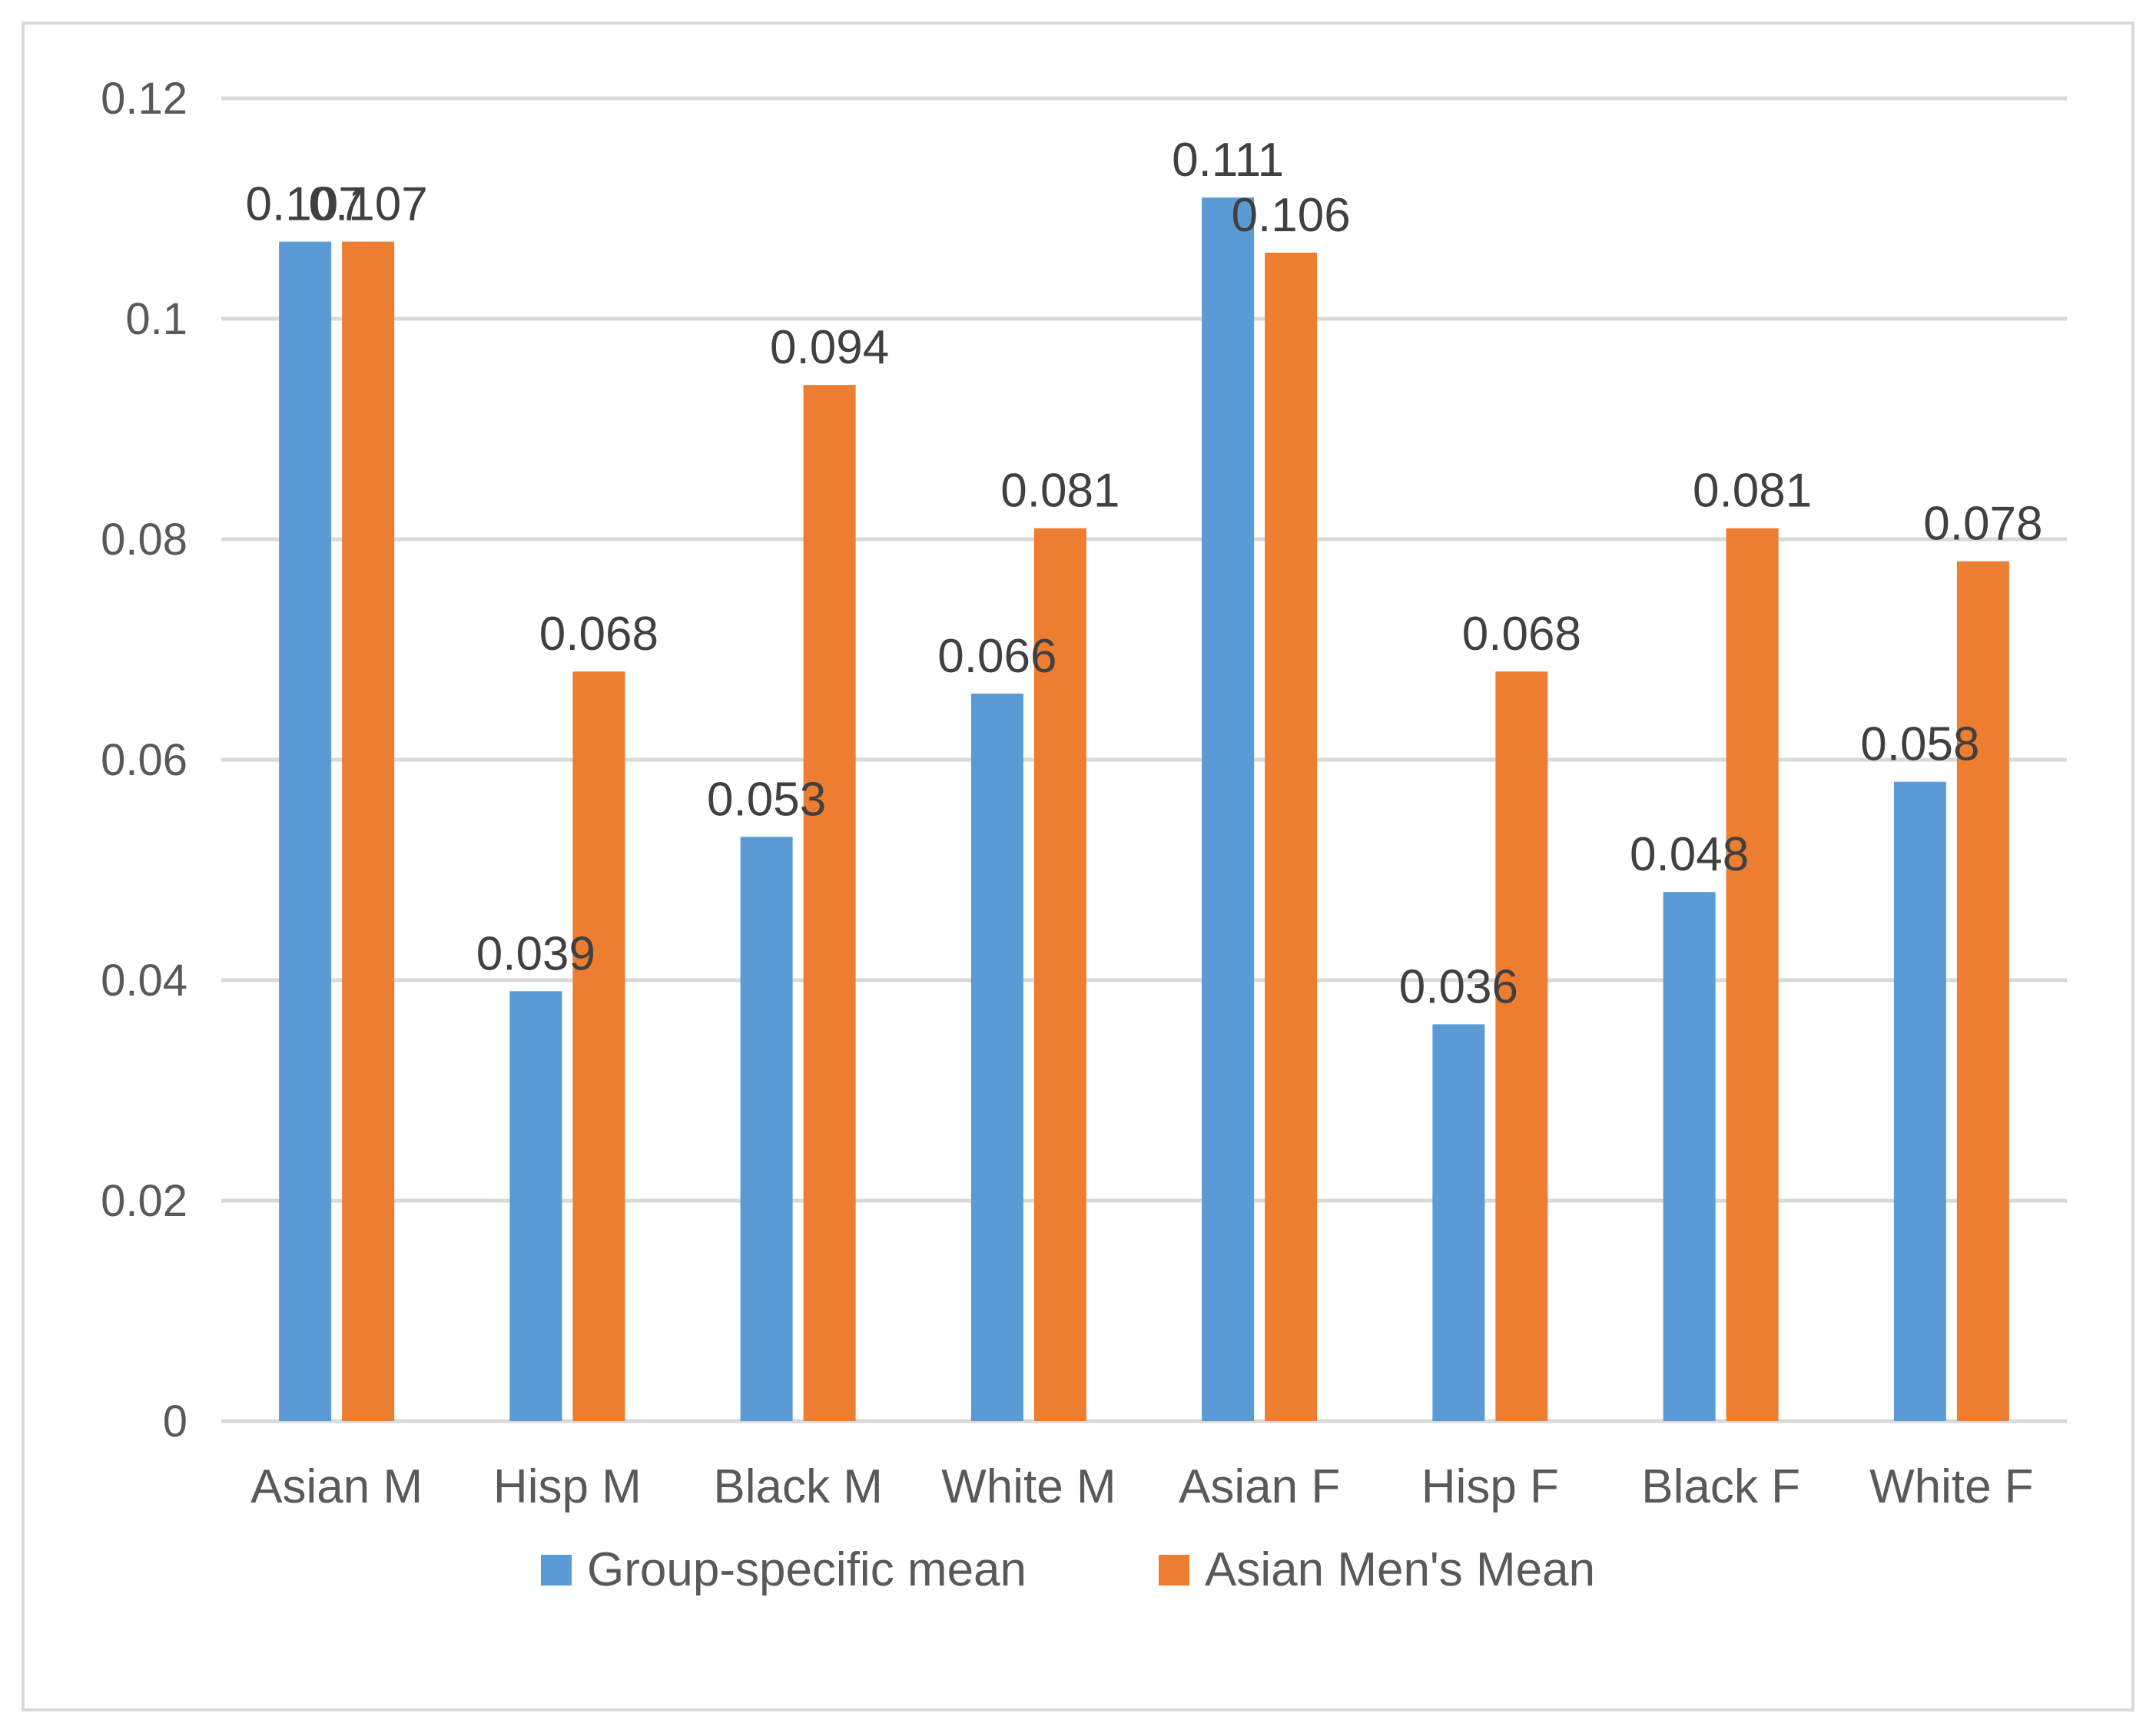 The image size is (2156, 1733). What do you see at coordinates (144, 981) in the screenshot?
I see `y-tick-label: 0.04` at bounding box center [144, 981].